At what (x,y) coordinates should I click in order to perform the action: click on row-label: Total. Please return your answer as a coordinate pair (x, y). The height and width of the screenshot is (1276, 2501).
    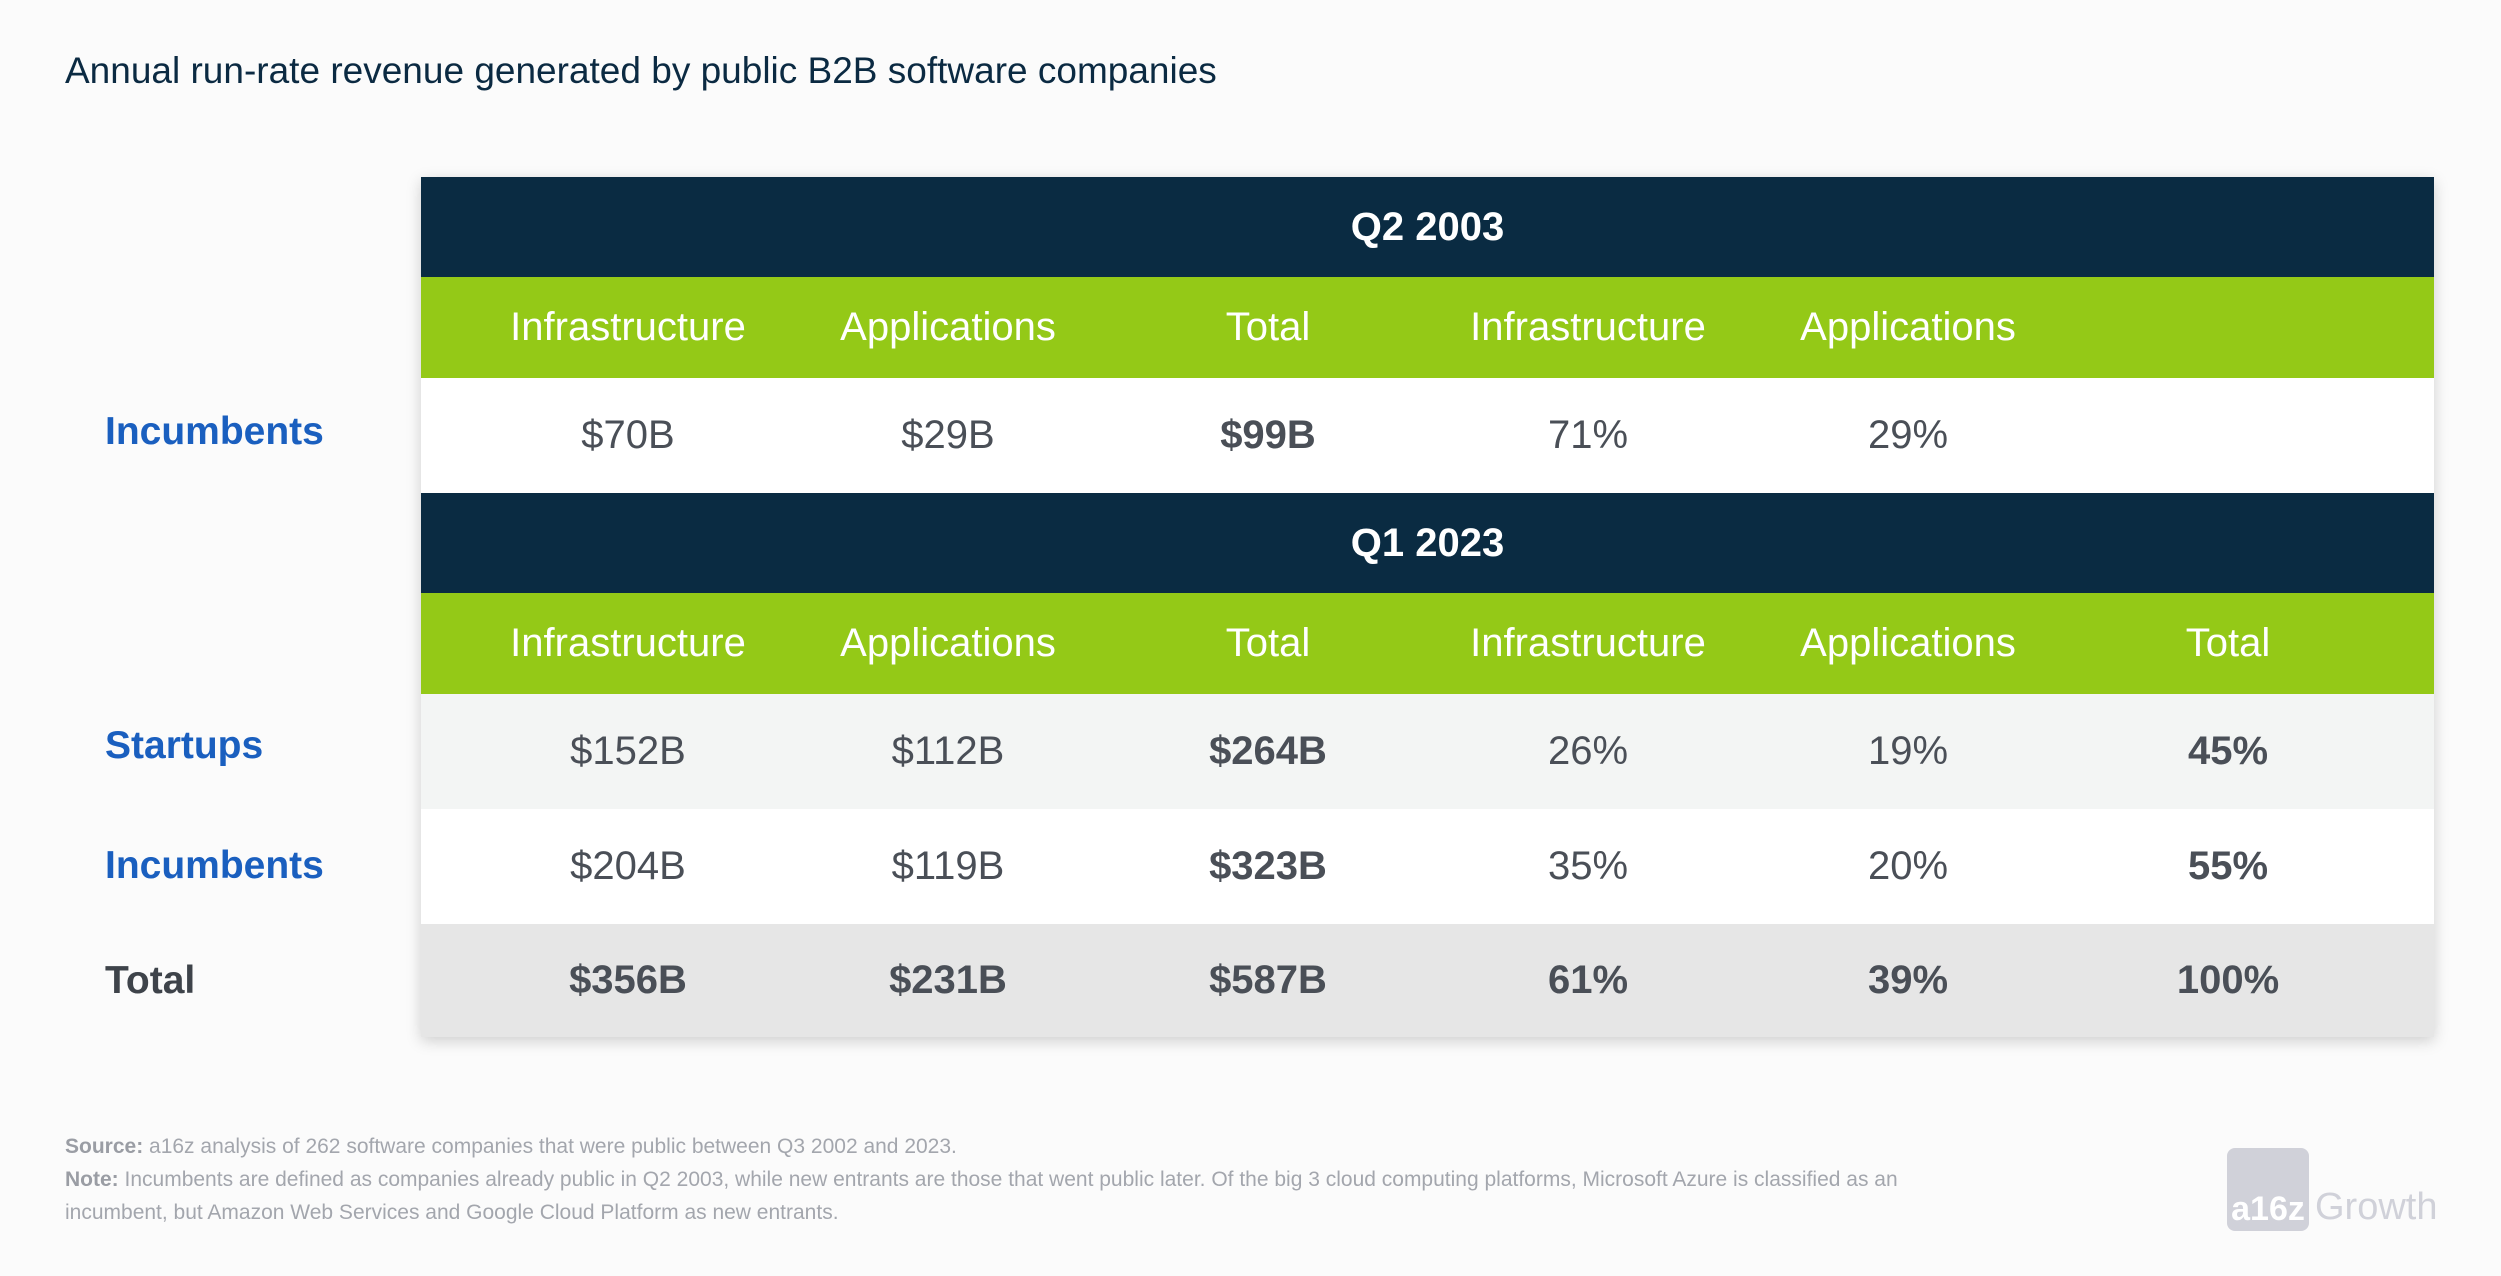
    Looking at the image, I should click on (150, 980).